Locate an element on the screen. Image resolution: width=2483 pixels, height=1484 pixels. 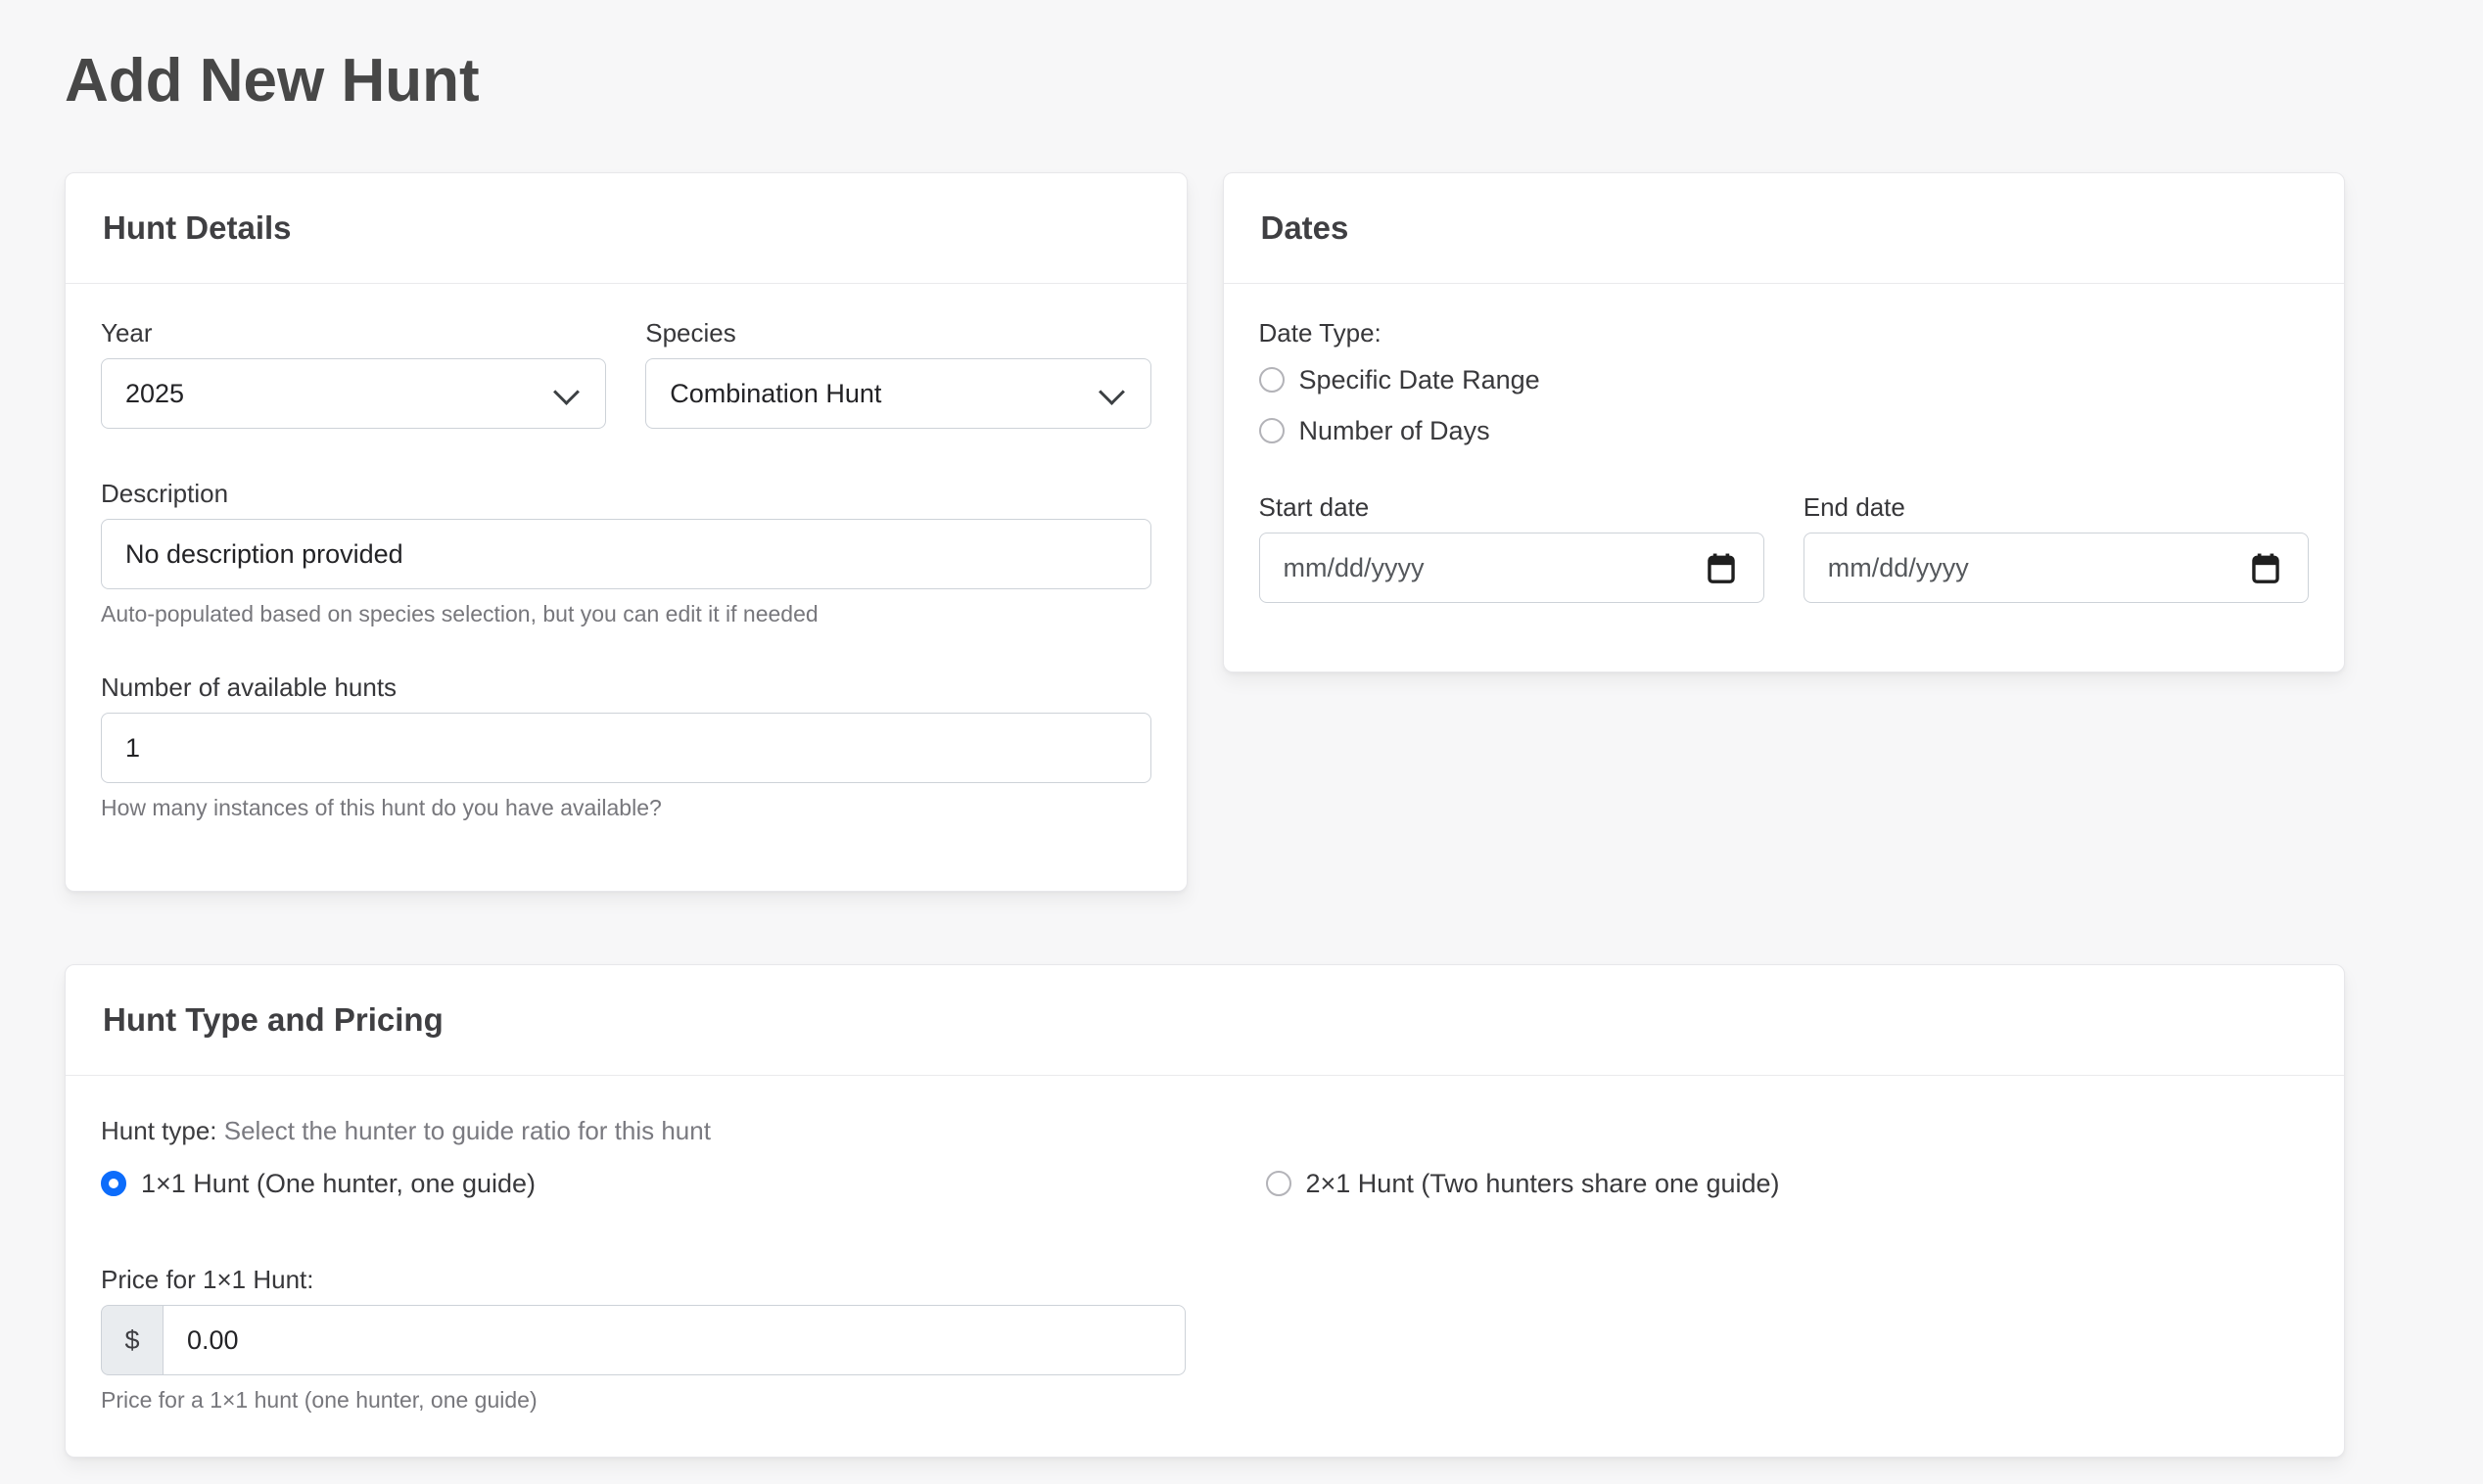
dates-header: Dates is located at coordinates (1783, 228).